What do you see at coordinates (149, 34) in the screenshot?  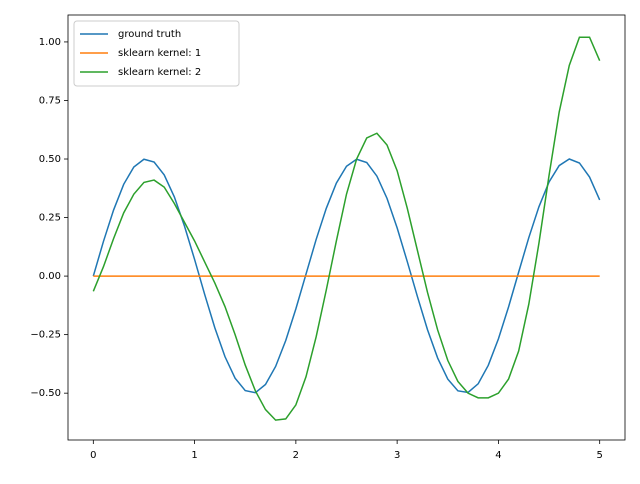 I see `legend-label: ground truth` at bounding box center [149, 34].